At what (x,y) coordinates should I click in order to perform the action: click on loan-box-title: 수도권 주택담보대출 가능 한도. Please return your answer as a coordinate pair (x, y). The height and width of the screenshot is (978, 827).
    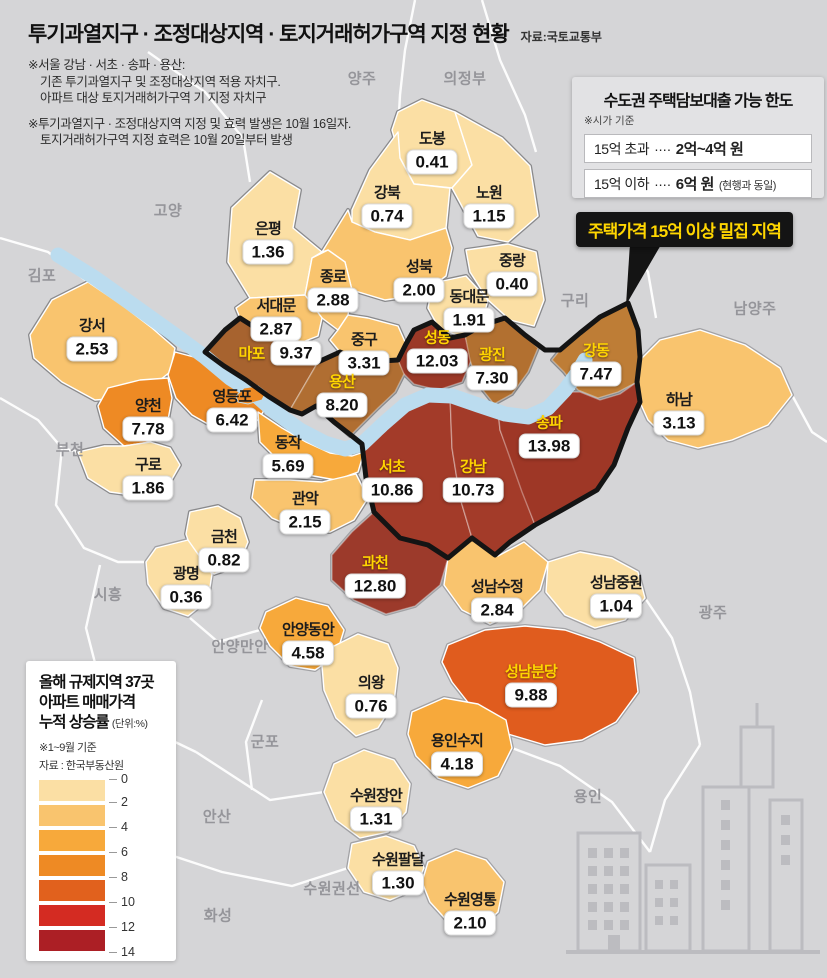
    Looking at the image, I should click on (698, 101).